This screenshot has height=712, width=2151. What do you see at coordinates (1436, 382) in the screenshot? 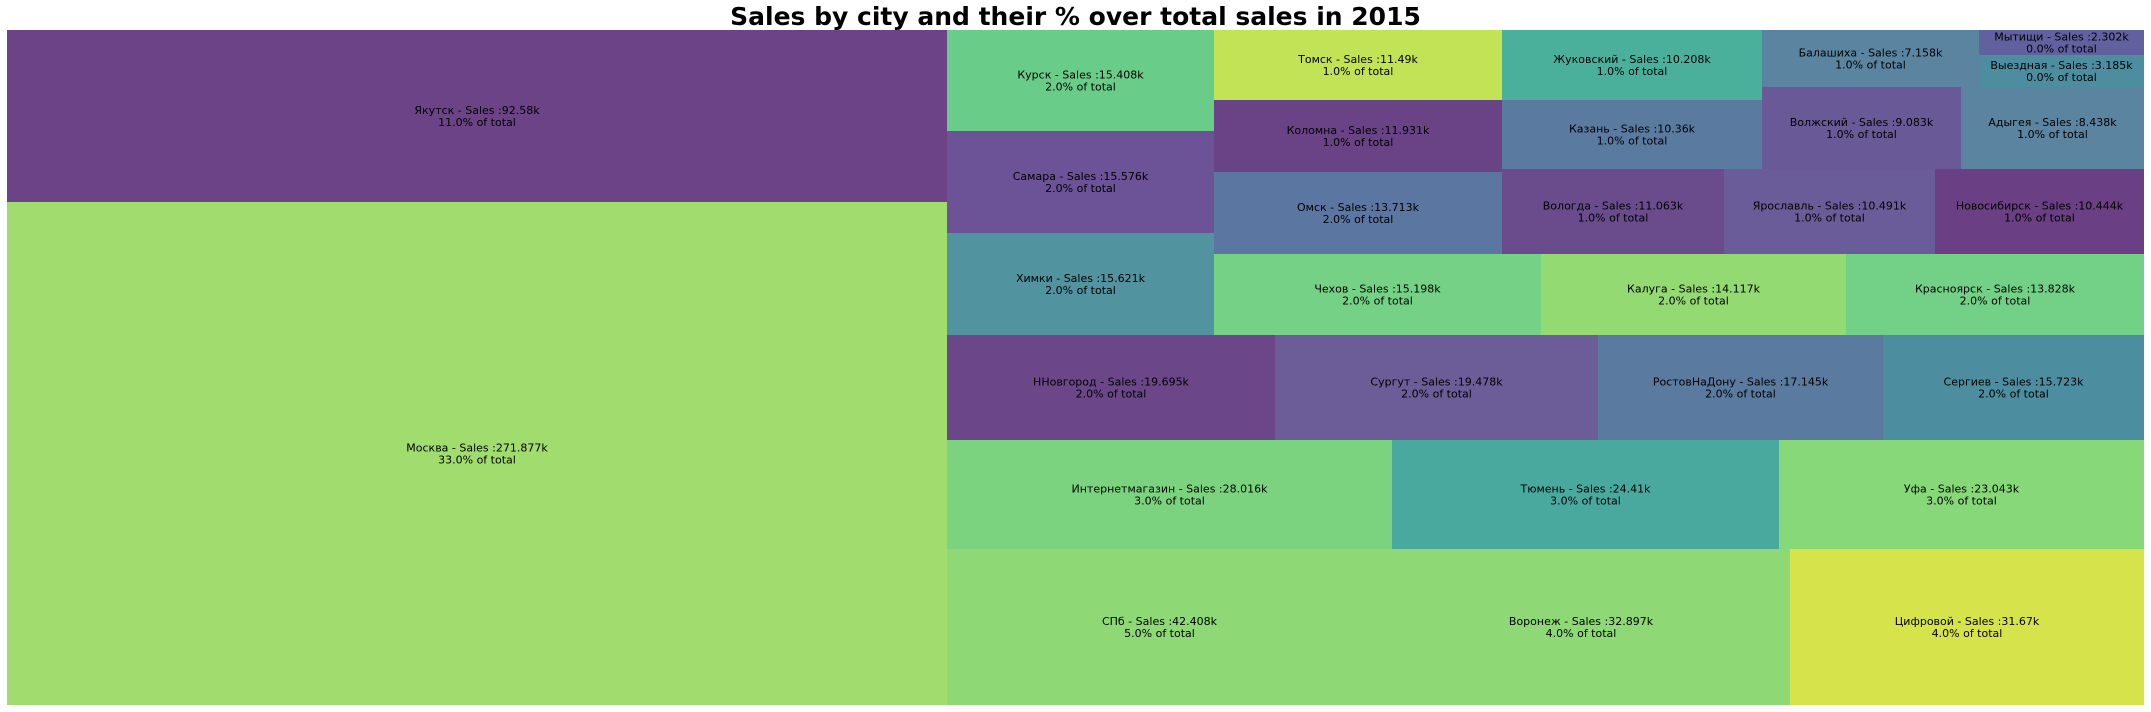
I see `tile-label: Сургут - Sales :19.478k` at bounding box center [1436, 382].